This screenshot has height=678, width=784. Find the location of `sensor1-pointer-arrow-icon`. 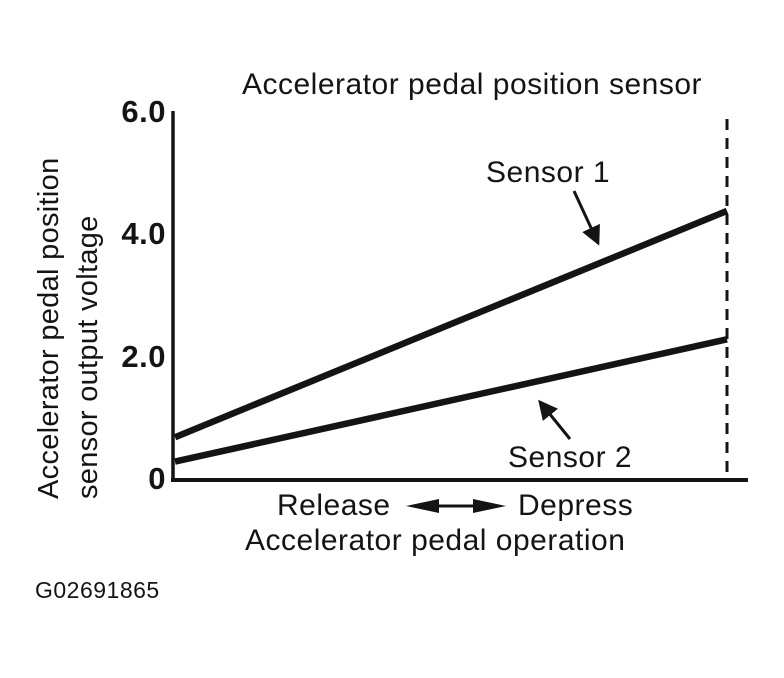

sensor1-pointer-arrow-icon is located at coordinates (586, 218).